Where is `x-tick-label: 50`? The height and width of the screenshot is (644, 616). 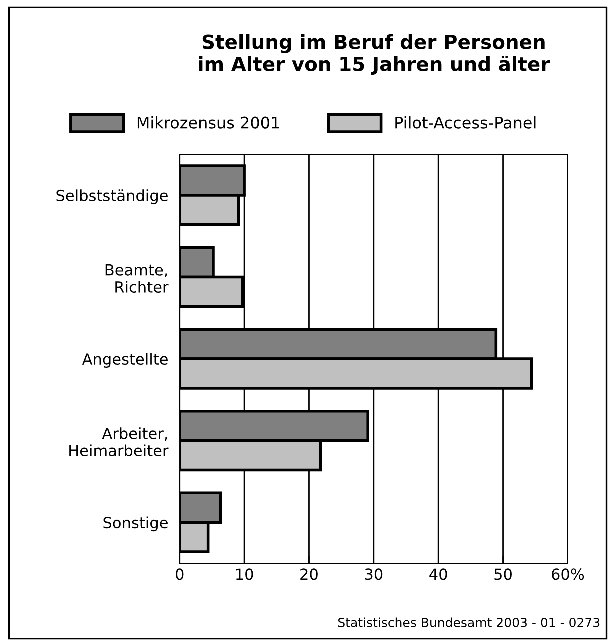
x-tick-label: 50 is located at coordinates (503, 574).